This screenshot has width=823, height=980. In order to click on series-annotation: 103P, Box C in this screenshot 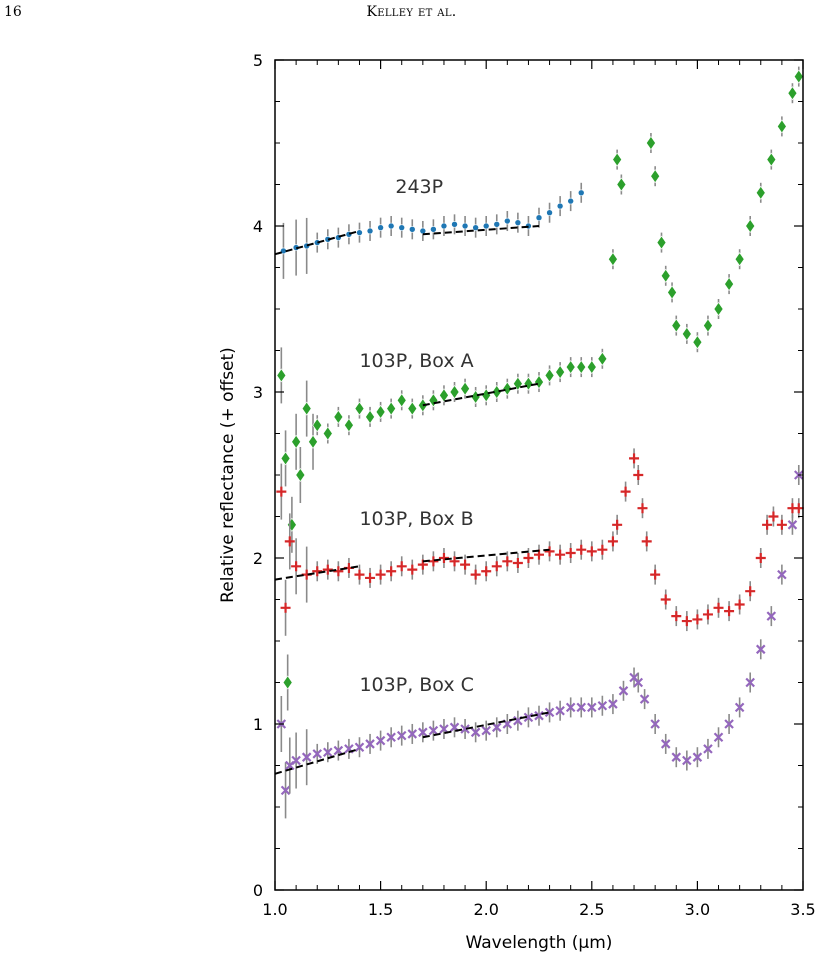, I will do `click(416, 685)`.